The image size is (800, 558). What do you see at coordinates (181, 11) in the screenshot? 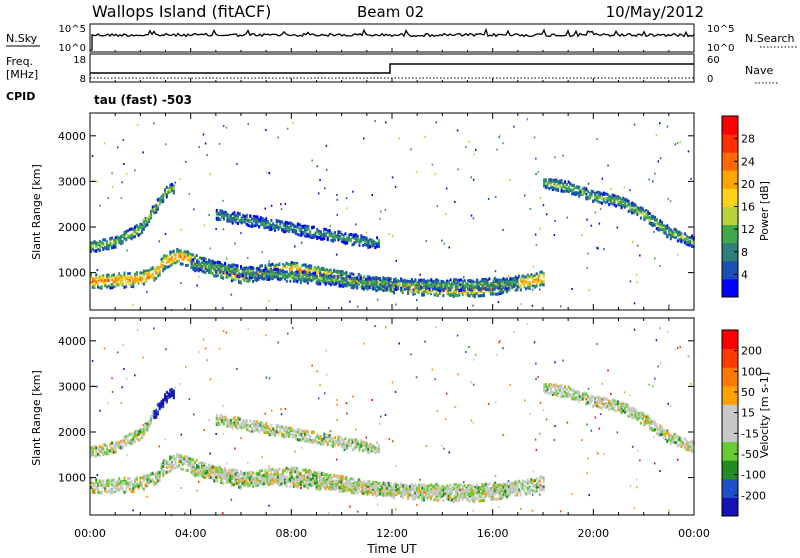
I see `station-title: Wallops Island (fitACF)` at bounding box center [181, 11].